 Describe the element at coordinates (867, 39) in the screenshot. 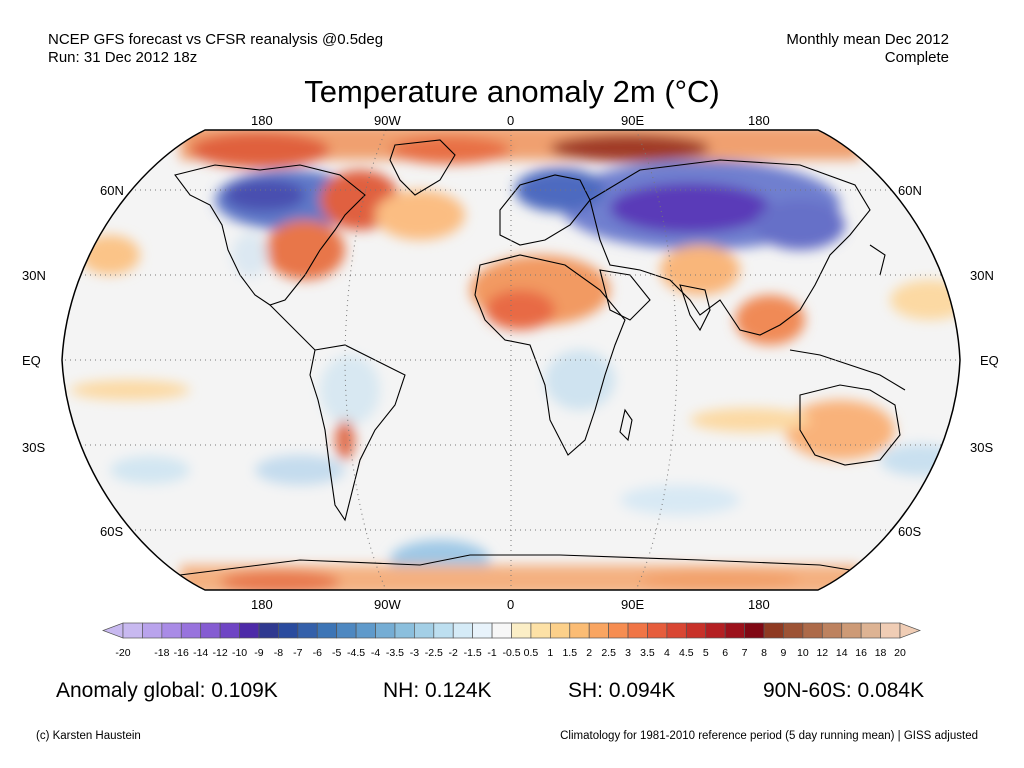

I see `period-label: Monthly mean Dec 2012` at that location.